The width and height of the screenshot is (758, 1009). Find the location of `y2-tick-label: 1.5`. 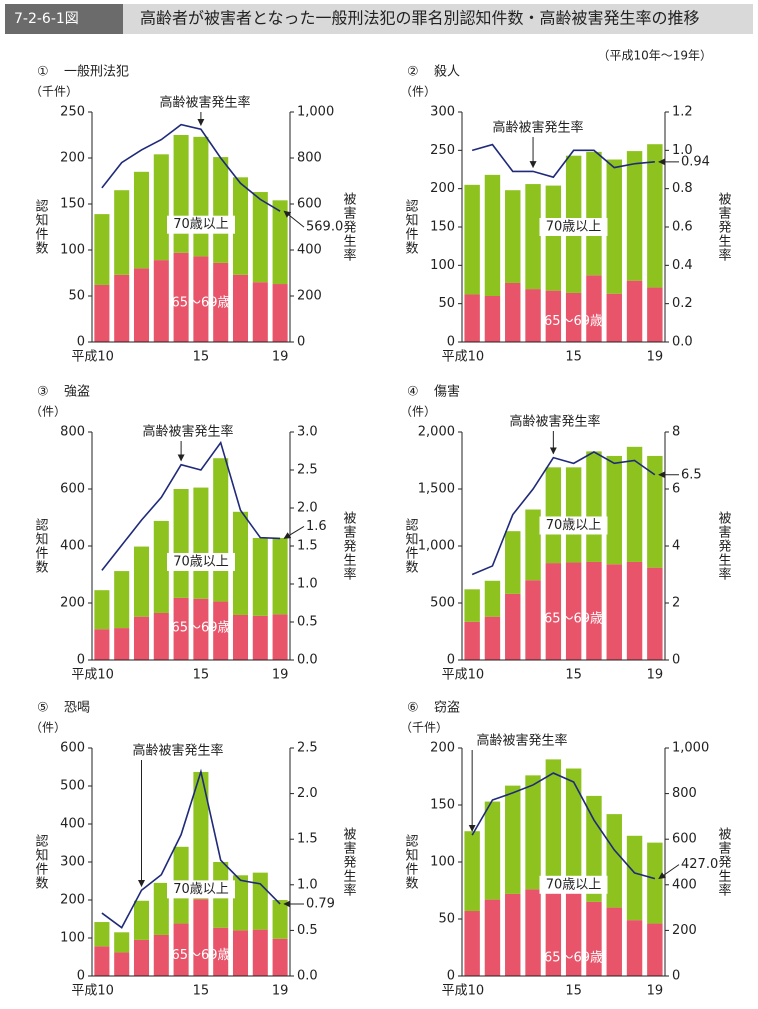

y2-tick-label: 1.5 is located at coordinates (307, 839).